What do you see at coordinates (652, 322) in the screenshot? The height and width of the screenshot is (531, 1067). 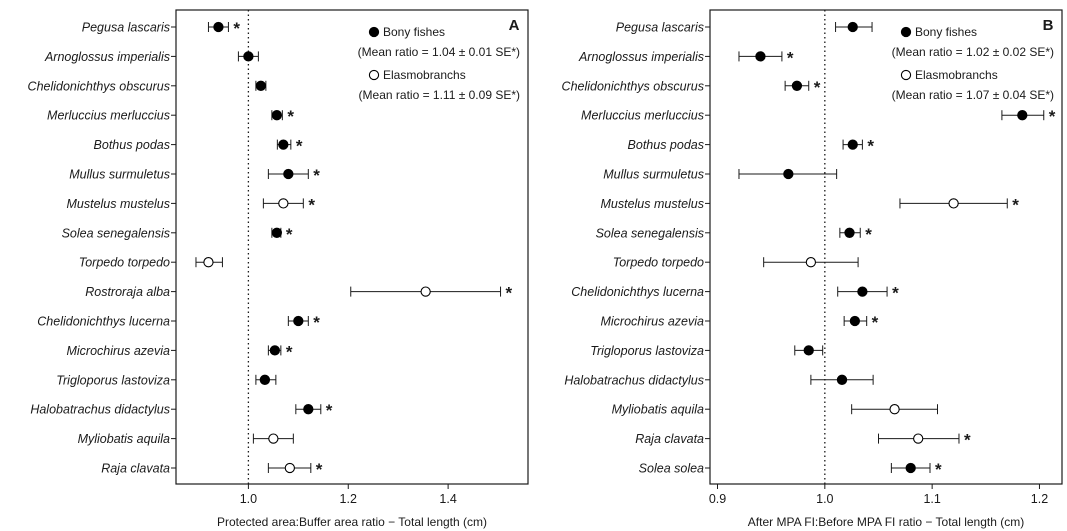 I see `species-label: Microchirus azevia` at bounding box center [652, 322].